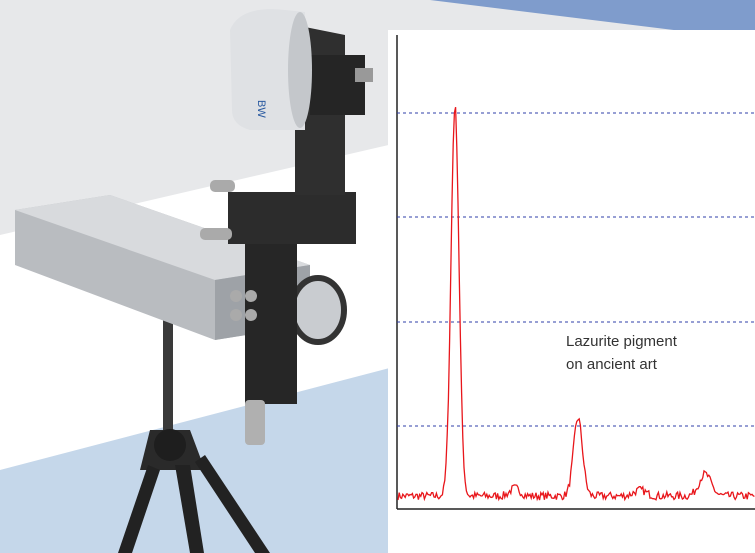 This screenshot has width=755, height=553. I want to click on svg-text: BW, so click(261, 109).